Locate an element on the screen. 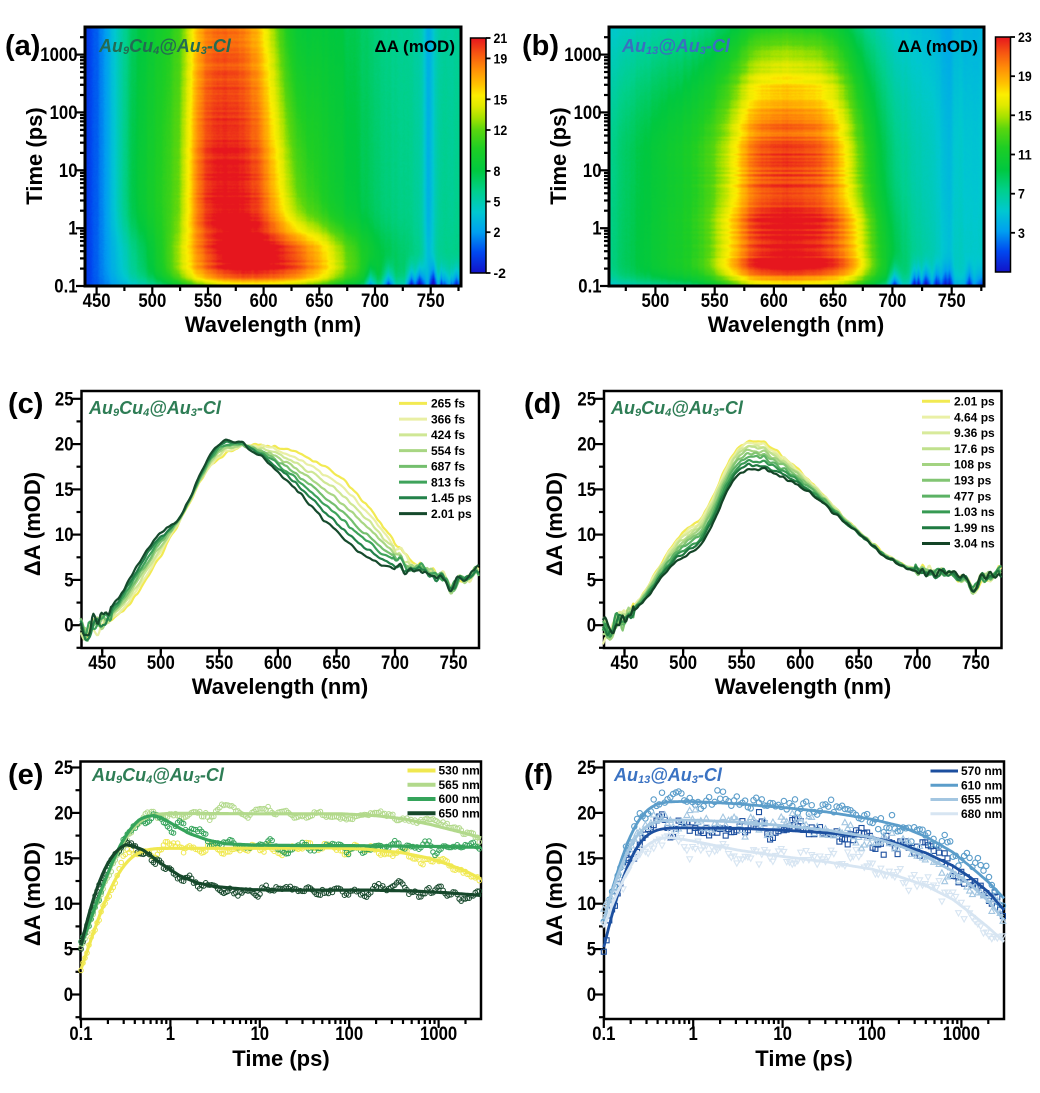 This screenshot has height=1093, width=1040. svg-text: 8 is located at coordinates (497, 171).